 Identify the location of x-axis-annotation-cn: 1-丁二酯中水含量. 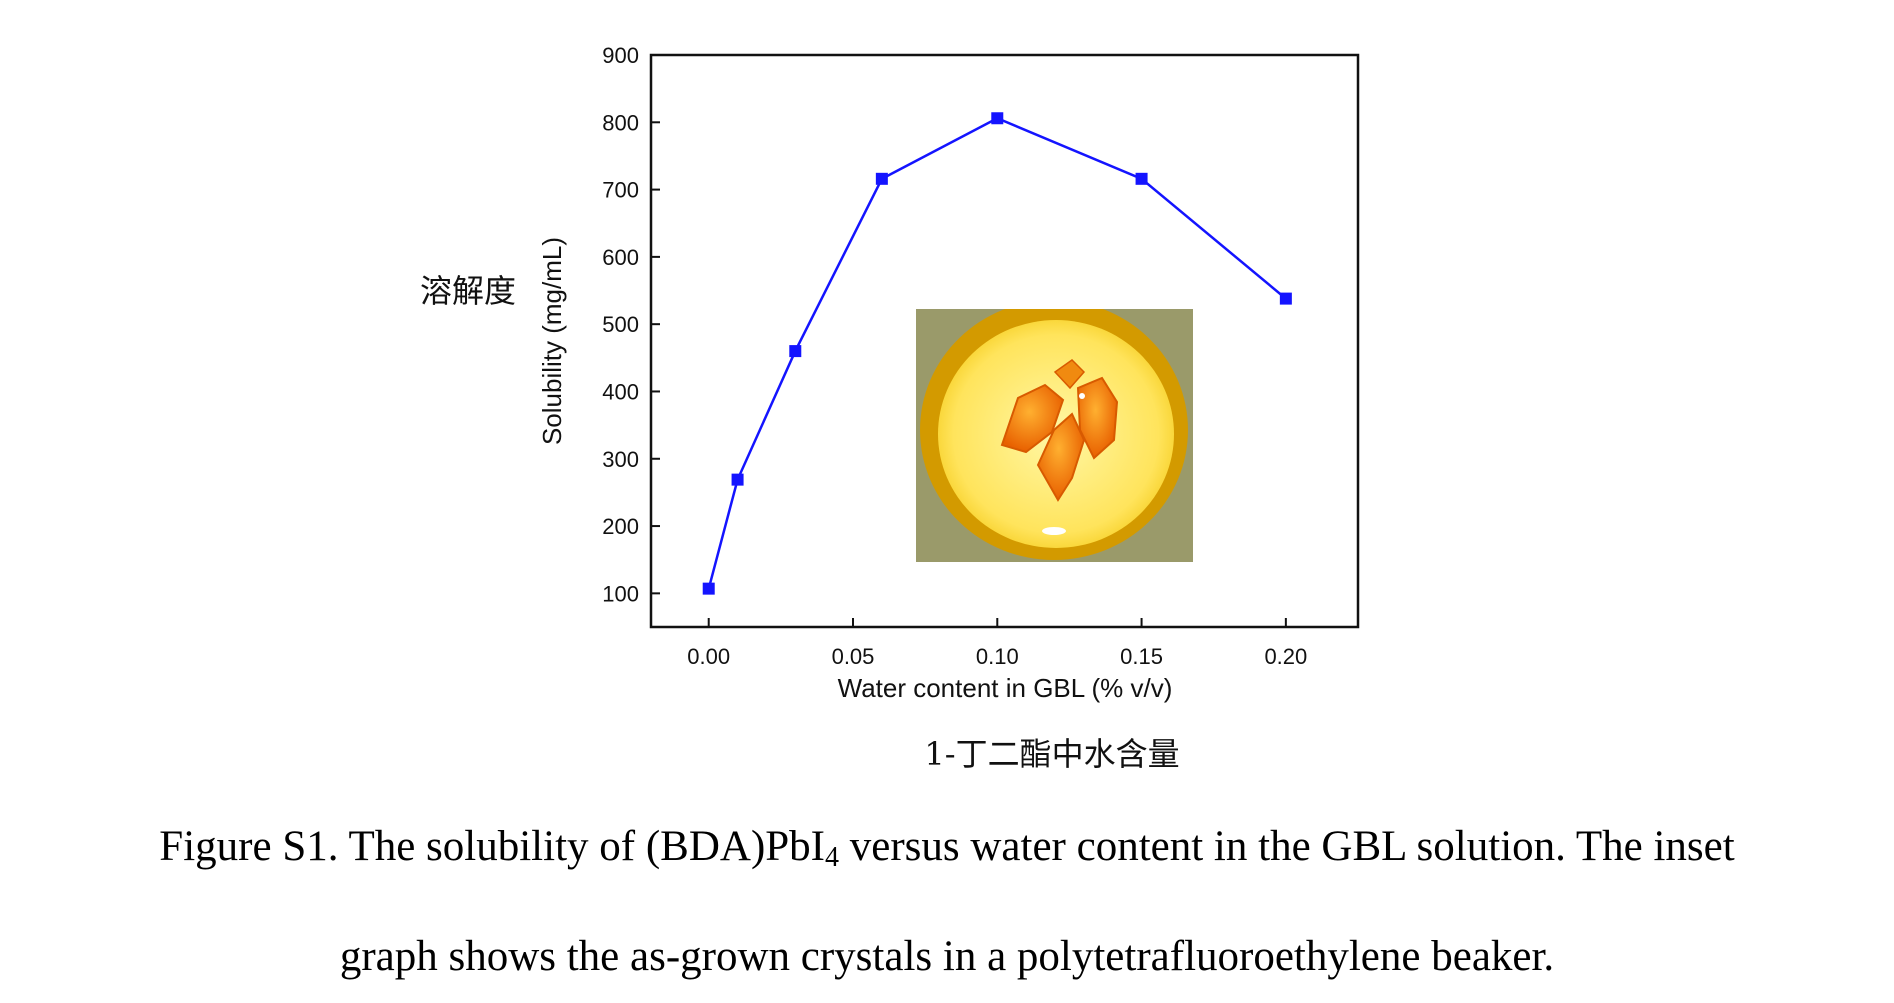
(1051, 754).